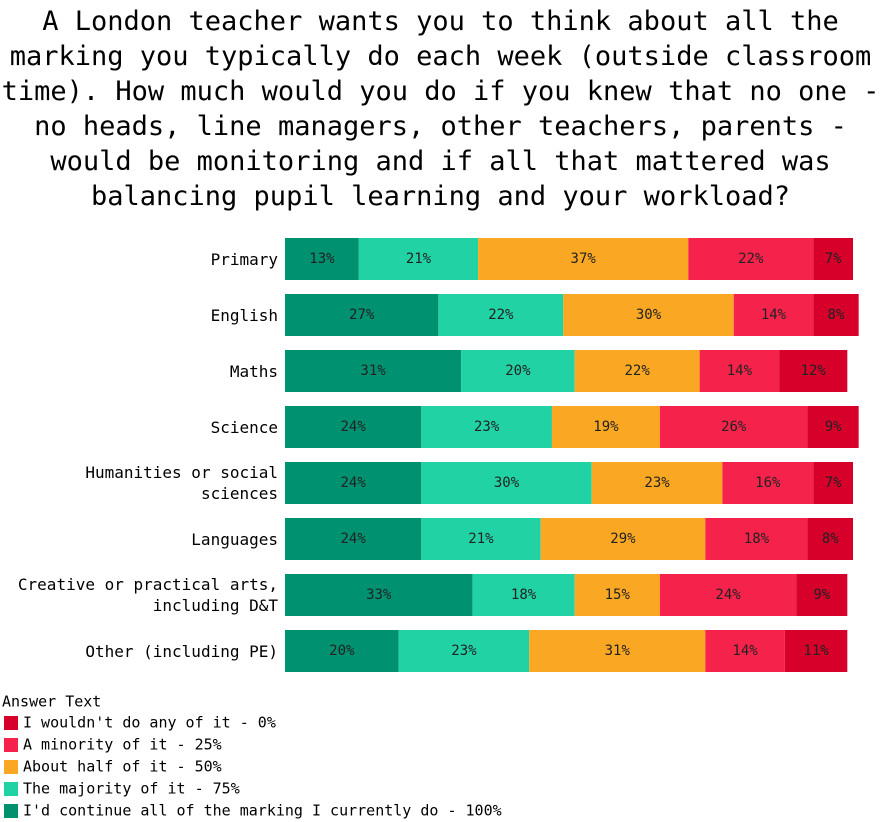 The width and height of the screenshot is (881, 822). What do you see at coordinates (181, 651) in the screenshot?
I see `category-label: Other (including PE)` at bounding box center [181, 651].